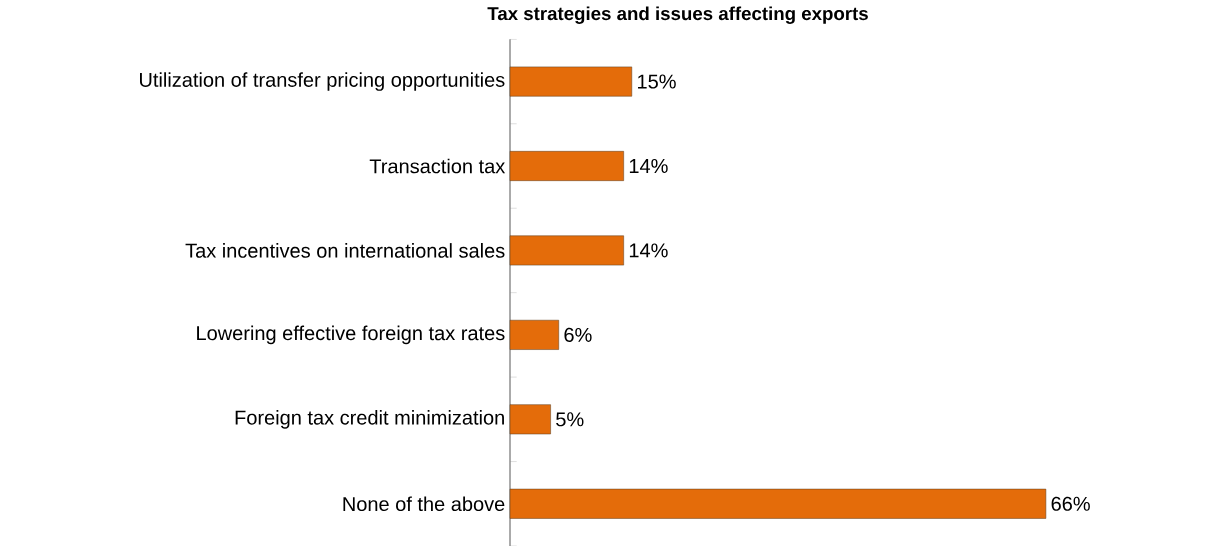  Describe the element at coordinates (677, 15) in the screenshot. I see `chart-title: Tax strategies and issues affecting exports` at that location.